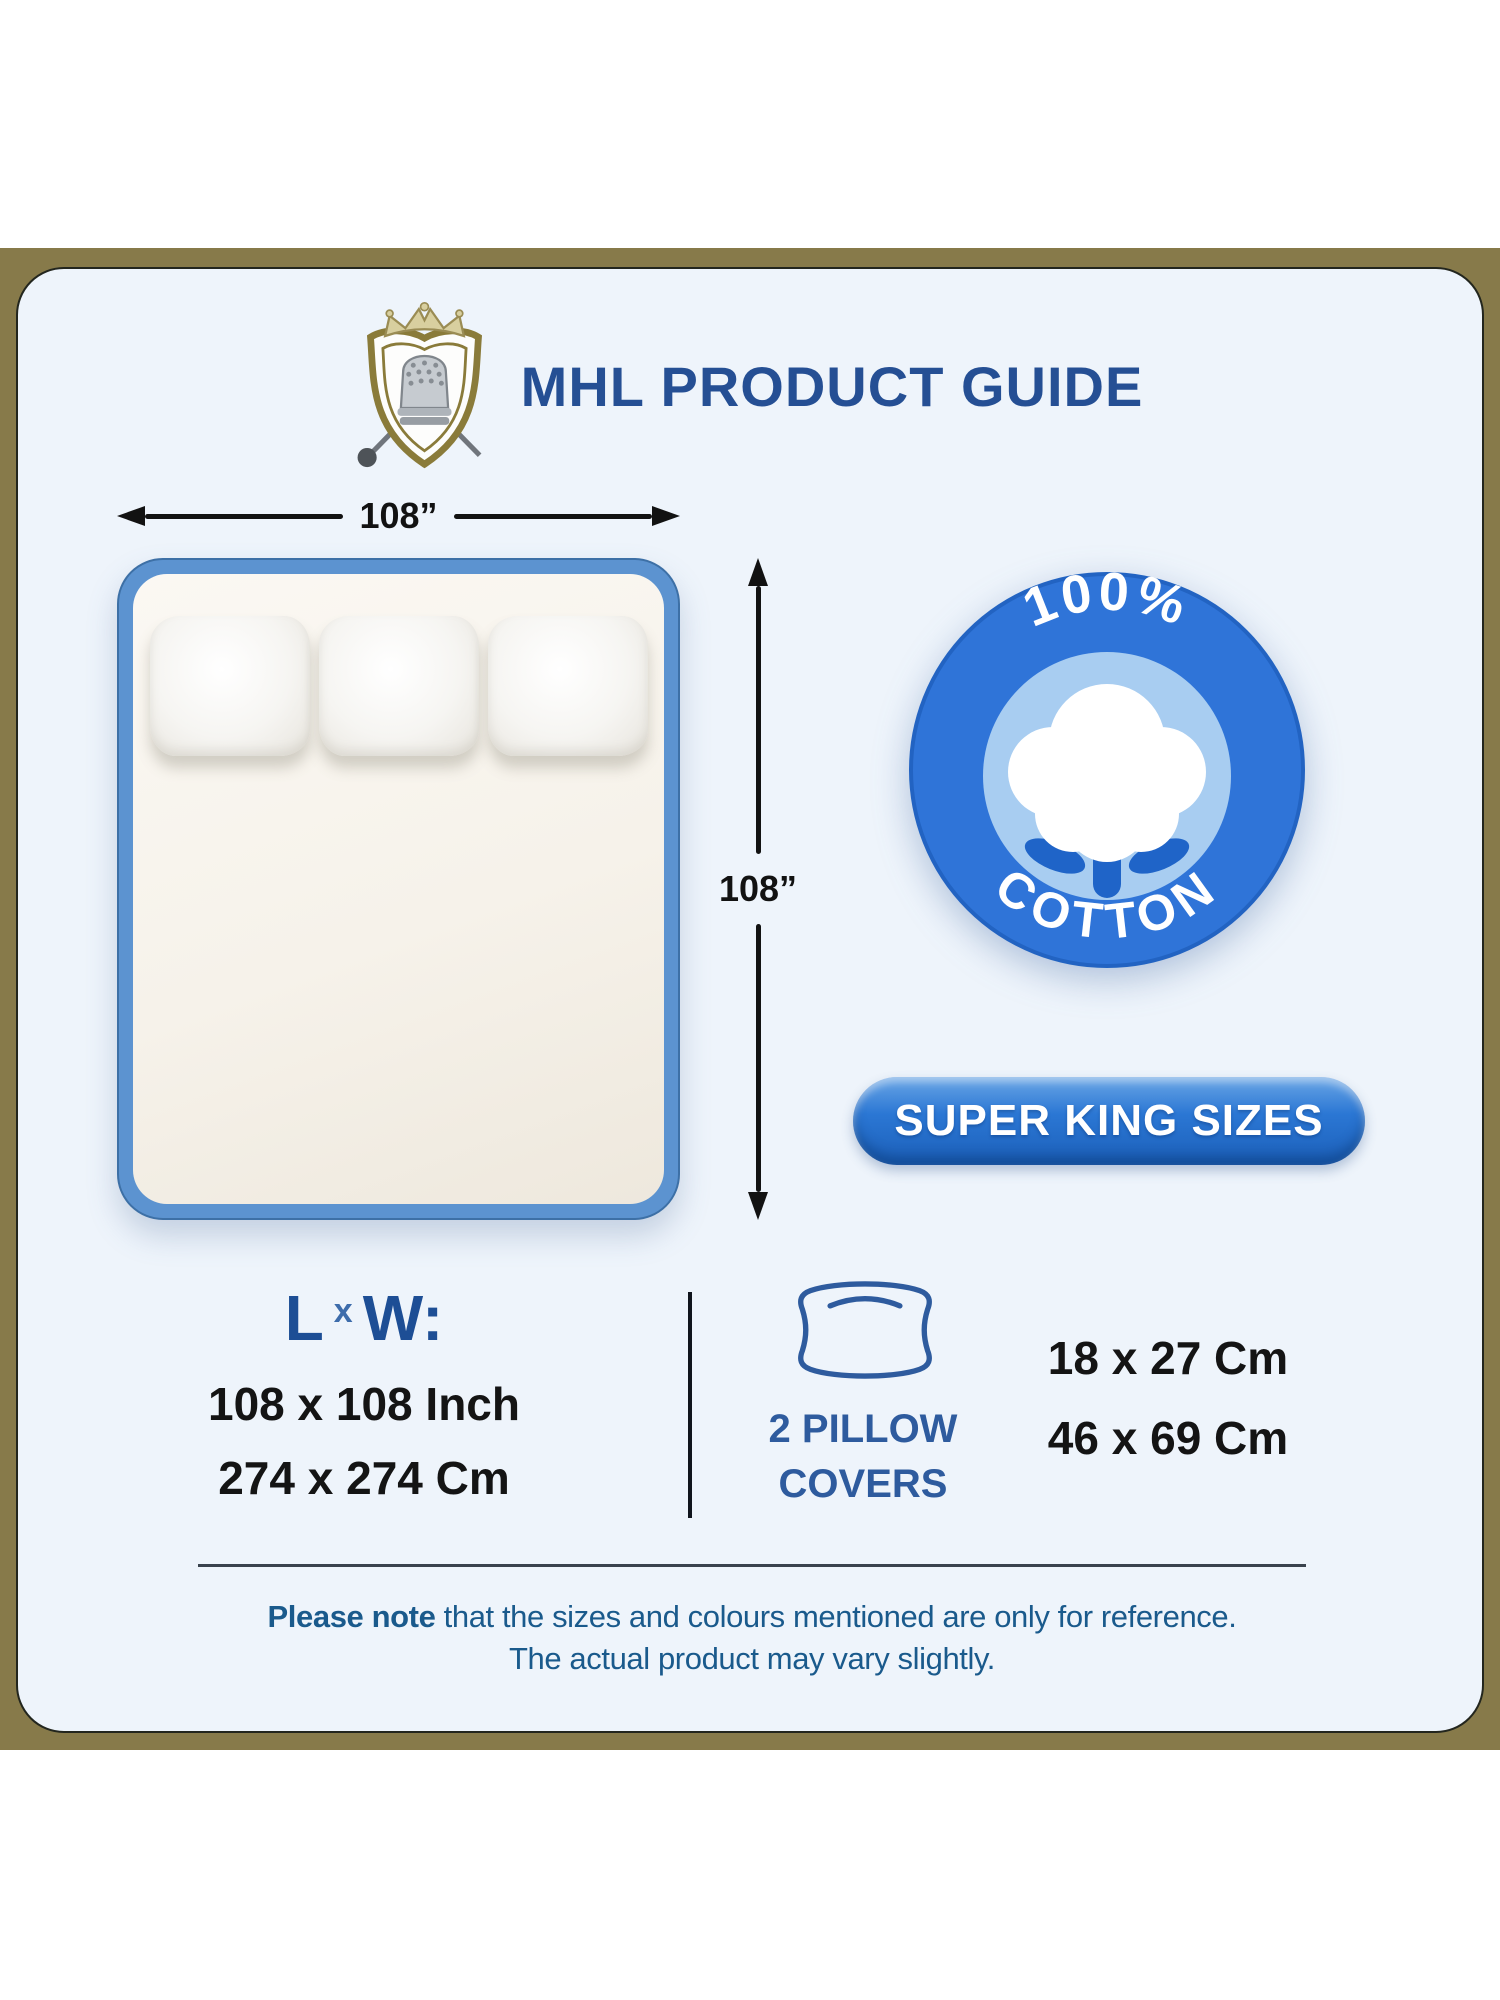 The width and height of the screenshot is (1500, 2000). Describe the element at coordinates (863, 1484) in the screenshot. I see `pillow-covers-label-line2: COVERS` at that location.